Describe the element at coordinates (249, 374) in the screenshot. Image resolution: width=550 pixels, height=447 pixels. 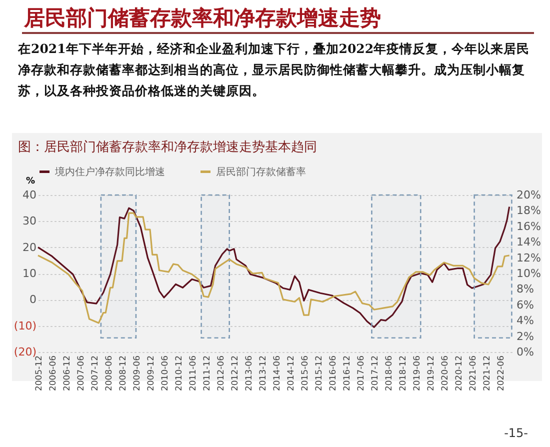
I see `x-tick-label: 2013-06` at that location.